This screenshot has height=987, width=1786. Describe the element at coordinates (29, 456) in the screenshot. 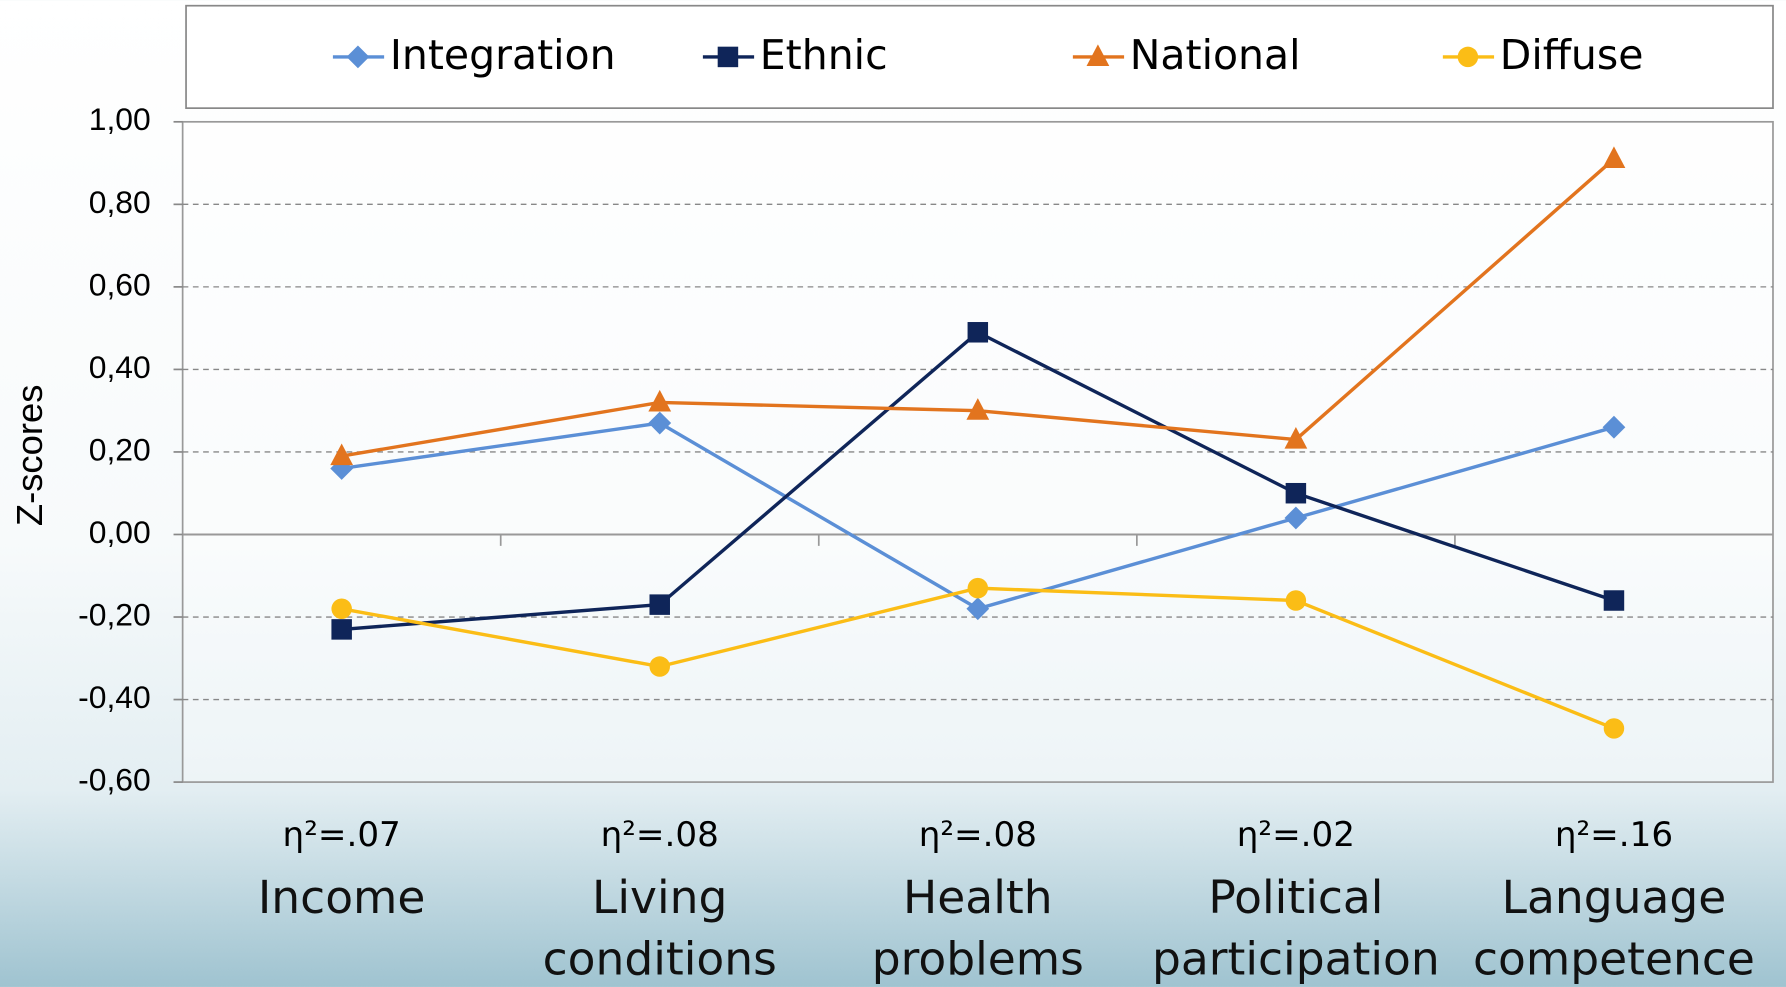

I see `y-axis-title: Z-scores` at that location.